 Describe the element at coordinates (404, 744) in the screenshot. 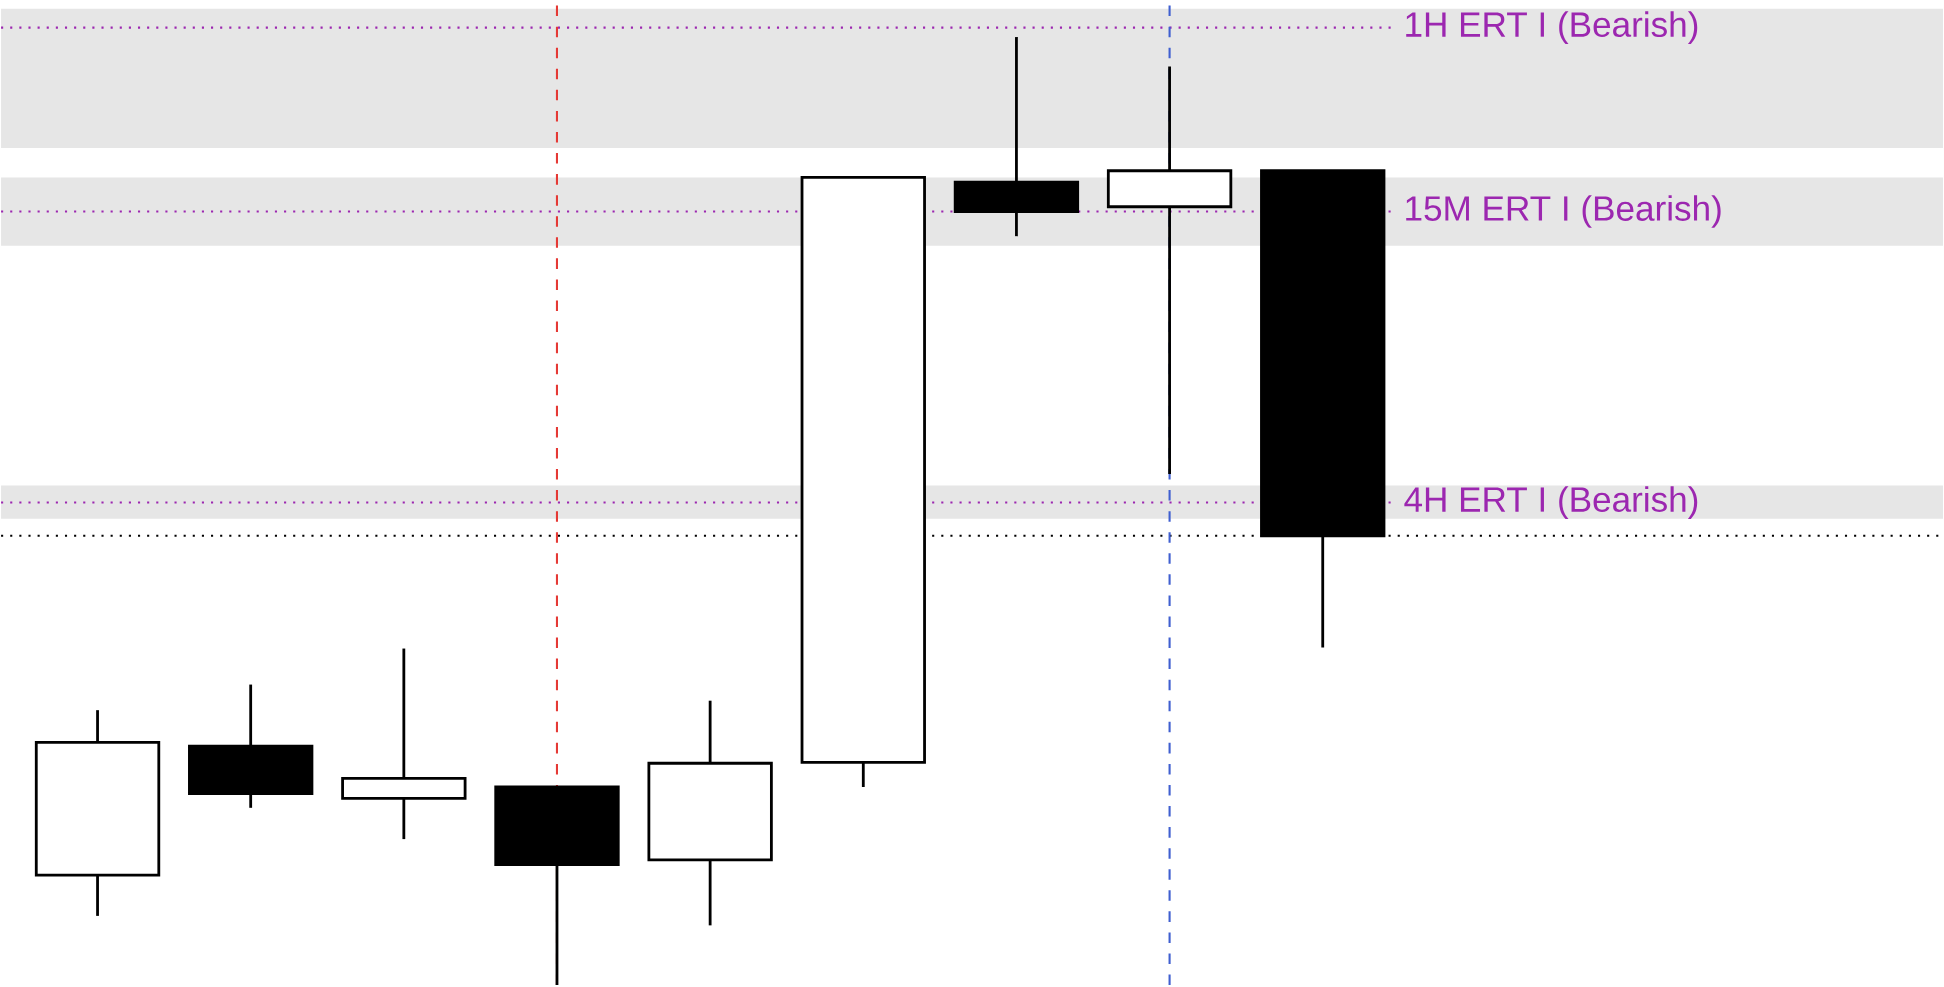

I see `candlestick` at that location.